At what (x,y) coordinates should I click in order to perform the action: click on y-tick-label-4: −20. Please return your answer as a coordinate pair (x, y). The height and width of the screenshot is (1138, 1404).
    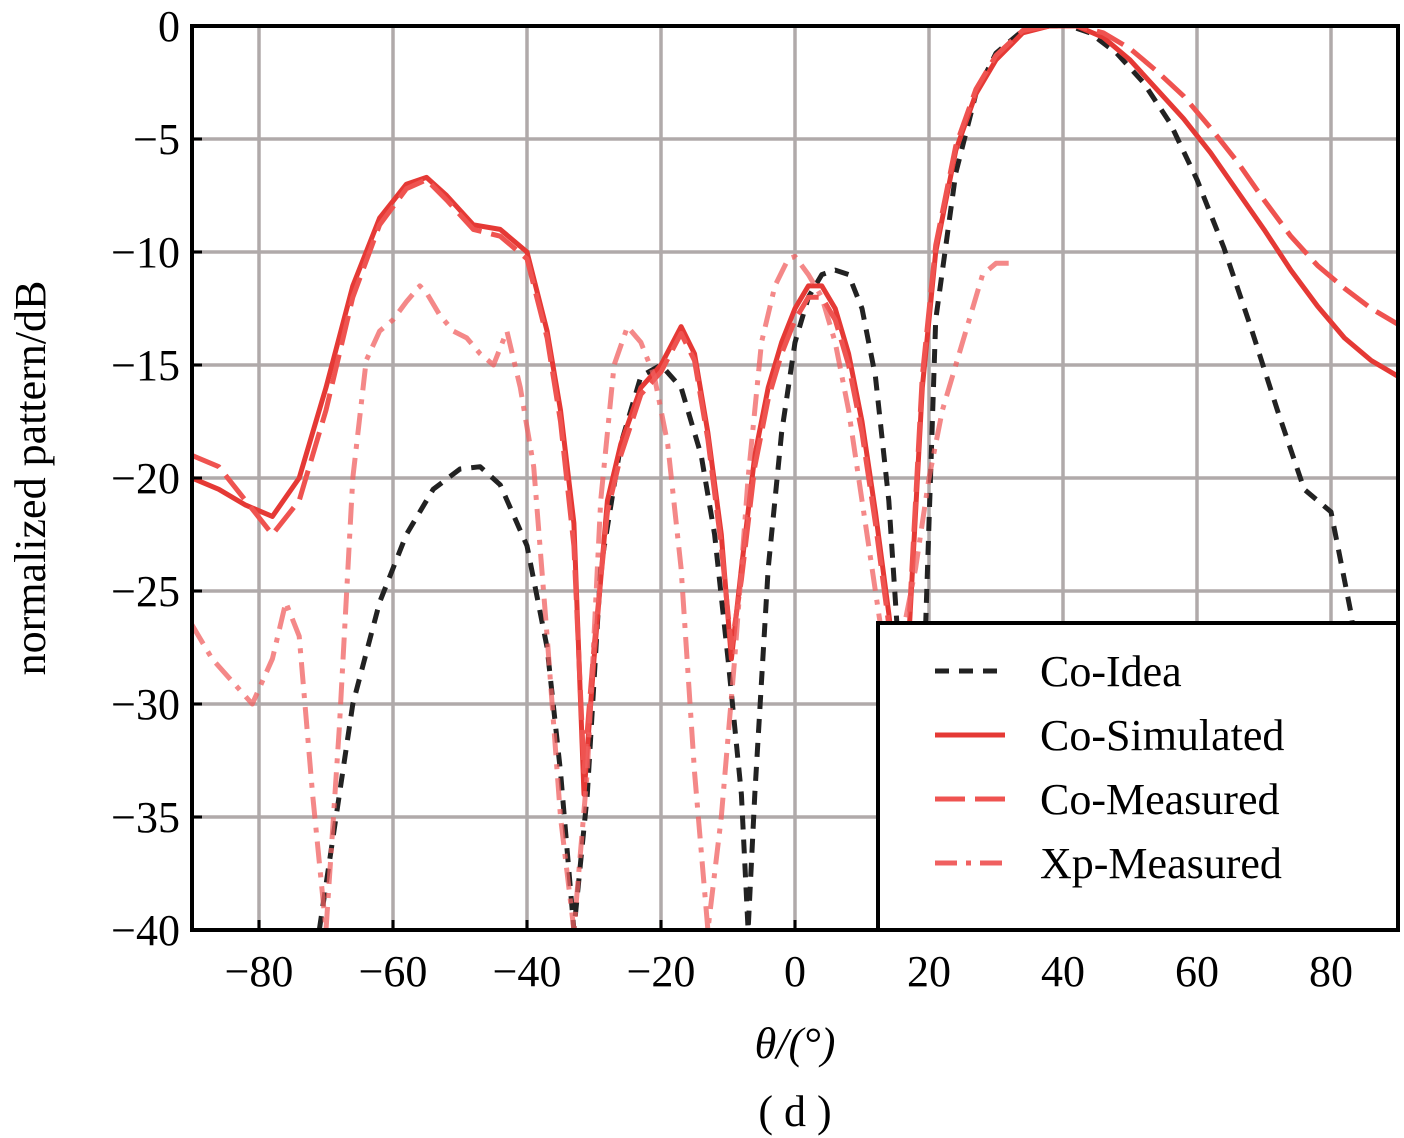
    Looking at the image, I should click on (145, 478).